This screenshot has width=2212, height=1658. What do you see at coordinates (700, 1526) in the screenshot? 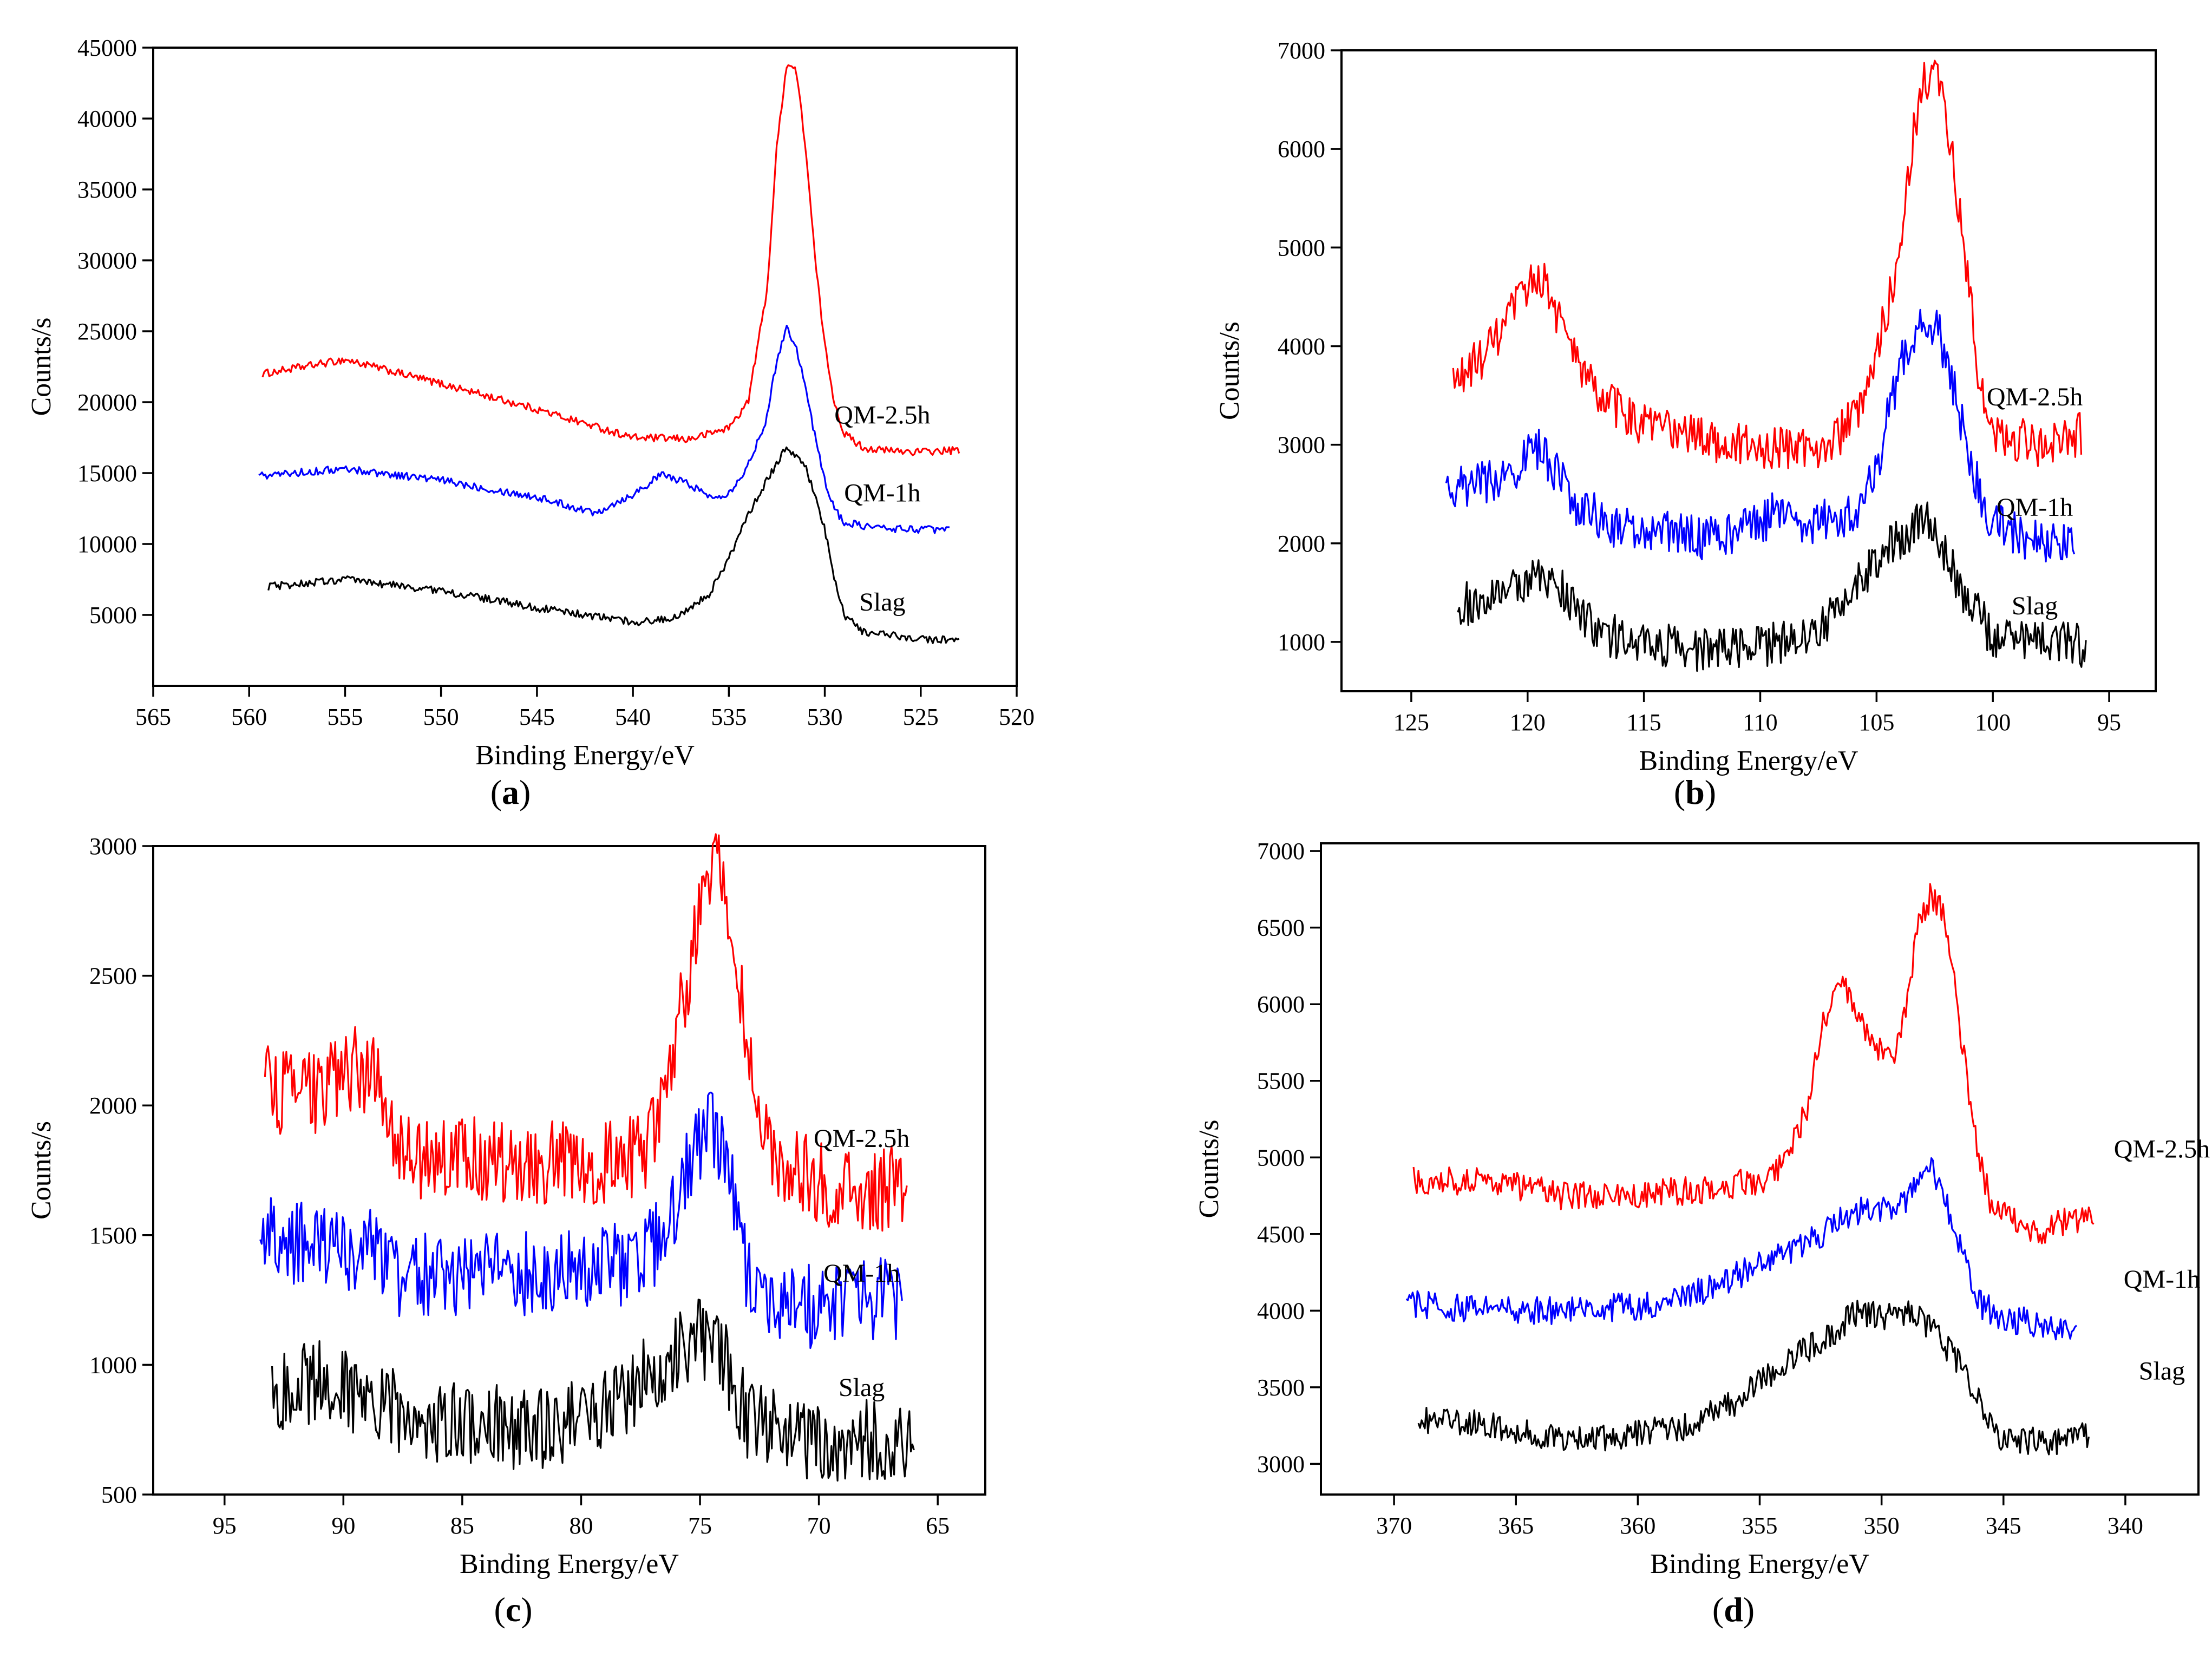
I see `x-tick-label: 75` at bounding box center [700, 1526].